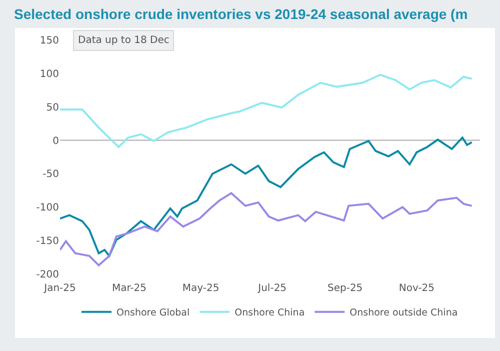 The width and height of the screenshot is (500, 351). What do you see at coordinates (404, 313) in the screenshot?
I see `legend-label: Onshore outside China` at bounding box center [404, 313].